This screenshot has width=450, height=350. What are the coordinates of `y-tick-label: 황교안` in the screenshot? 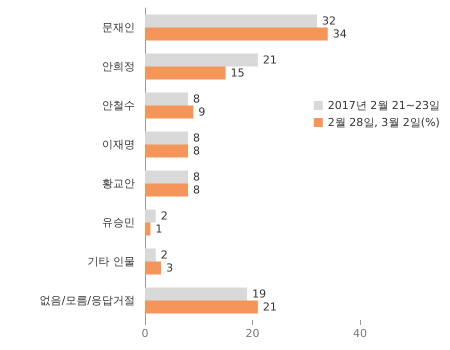 It's located at (118, 183).